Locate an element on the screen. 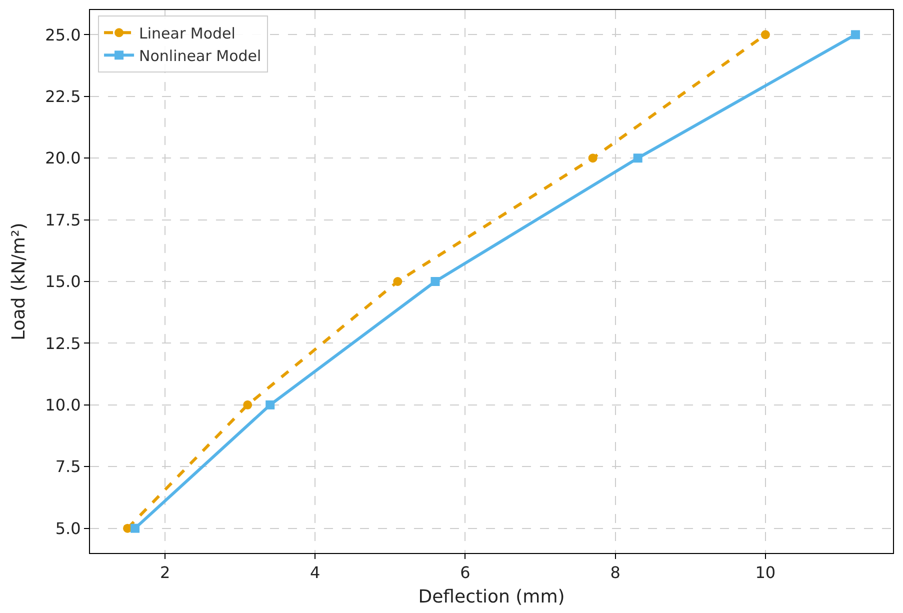 The image size is (903, 613). y-tick-label: 12.5 is located at coordinates (63, 343).